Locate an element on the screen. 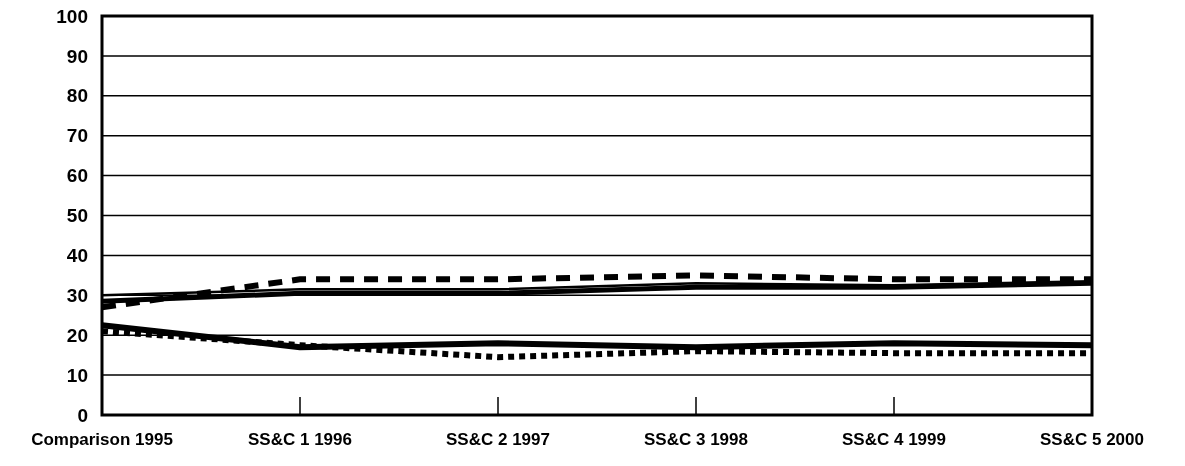 The width and height of the screenshot is (1185, 466). x-tick-label: SS&C 1 1996 is located at coordinates (300, 439).